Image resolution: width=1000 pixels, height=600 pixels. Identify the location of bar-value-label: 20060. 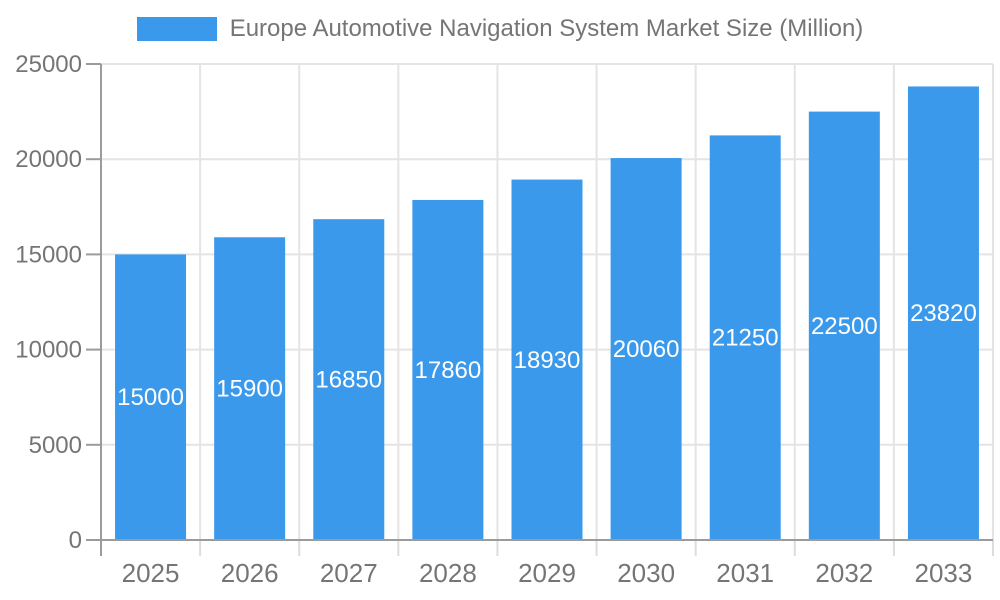
(646, 349).